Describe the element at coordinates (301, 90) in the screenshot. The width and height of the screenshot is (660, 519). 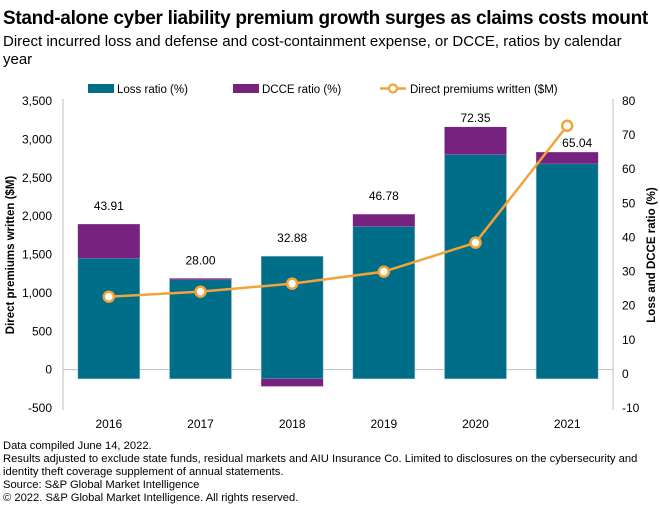
I see `legend-label-dcce: DCCE ratio (%)` at that location.